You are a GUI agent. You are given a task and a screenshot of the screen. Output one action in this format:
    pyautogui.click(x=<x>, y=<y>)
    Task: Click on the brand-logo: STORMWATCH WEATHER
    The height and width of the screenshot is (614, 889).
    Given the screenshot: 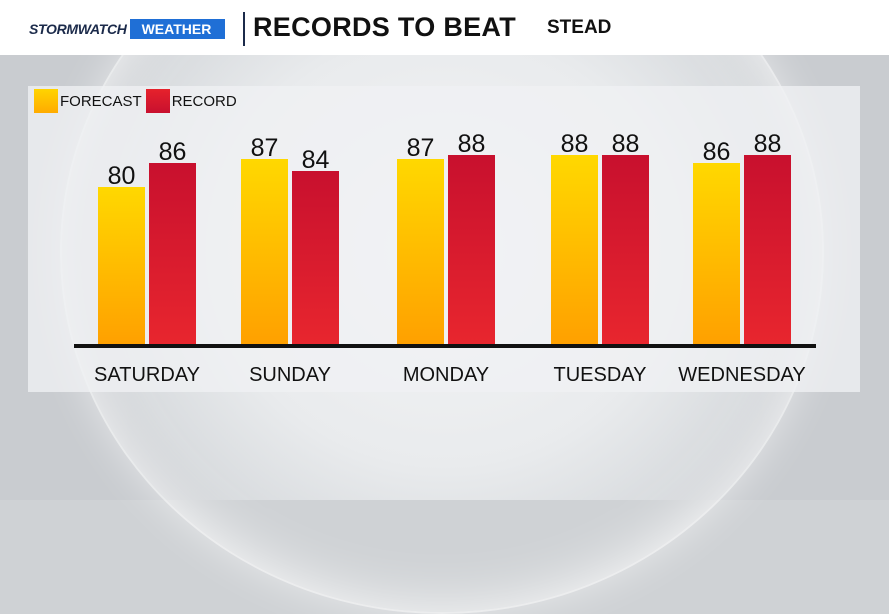 What is the action you would take?
    pyautogui.click(x=127, y=29)
    